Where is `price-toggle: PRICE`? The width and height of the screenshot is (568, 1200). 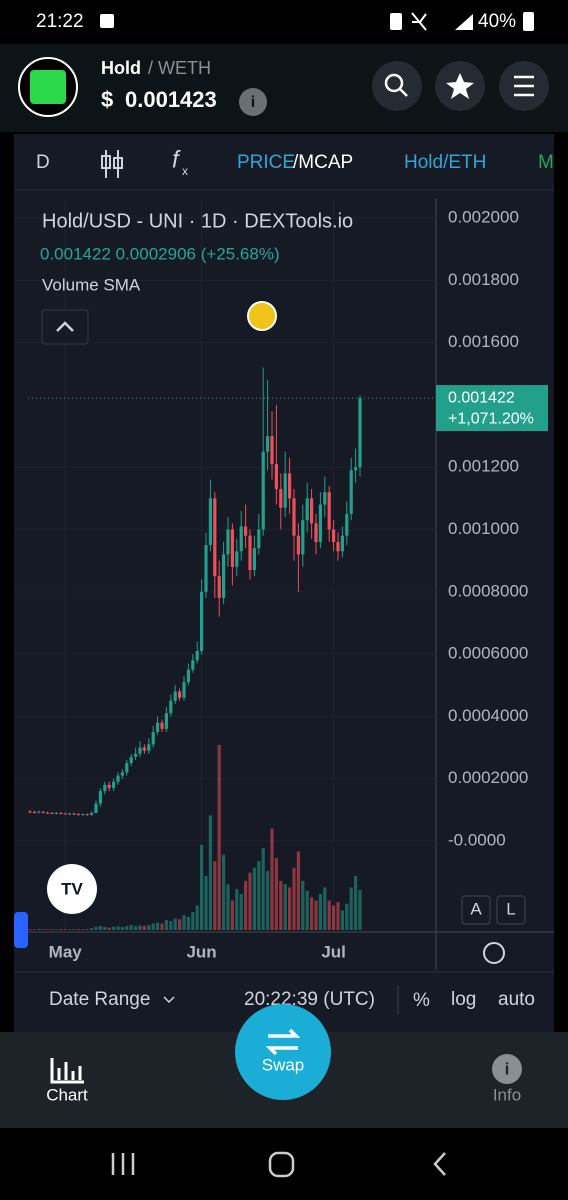
price-toggle: PRICE is located at coordinates (266, 162).